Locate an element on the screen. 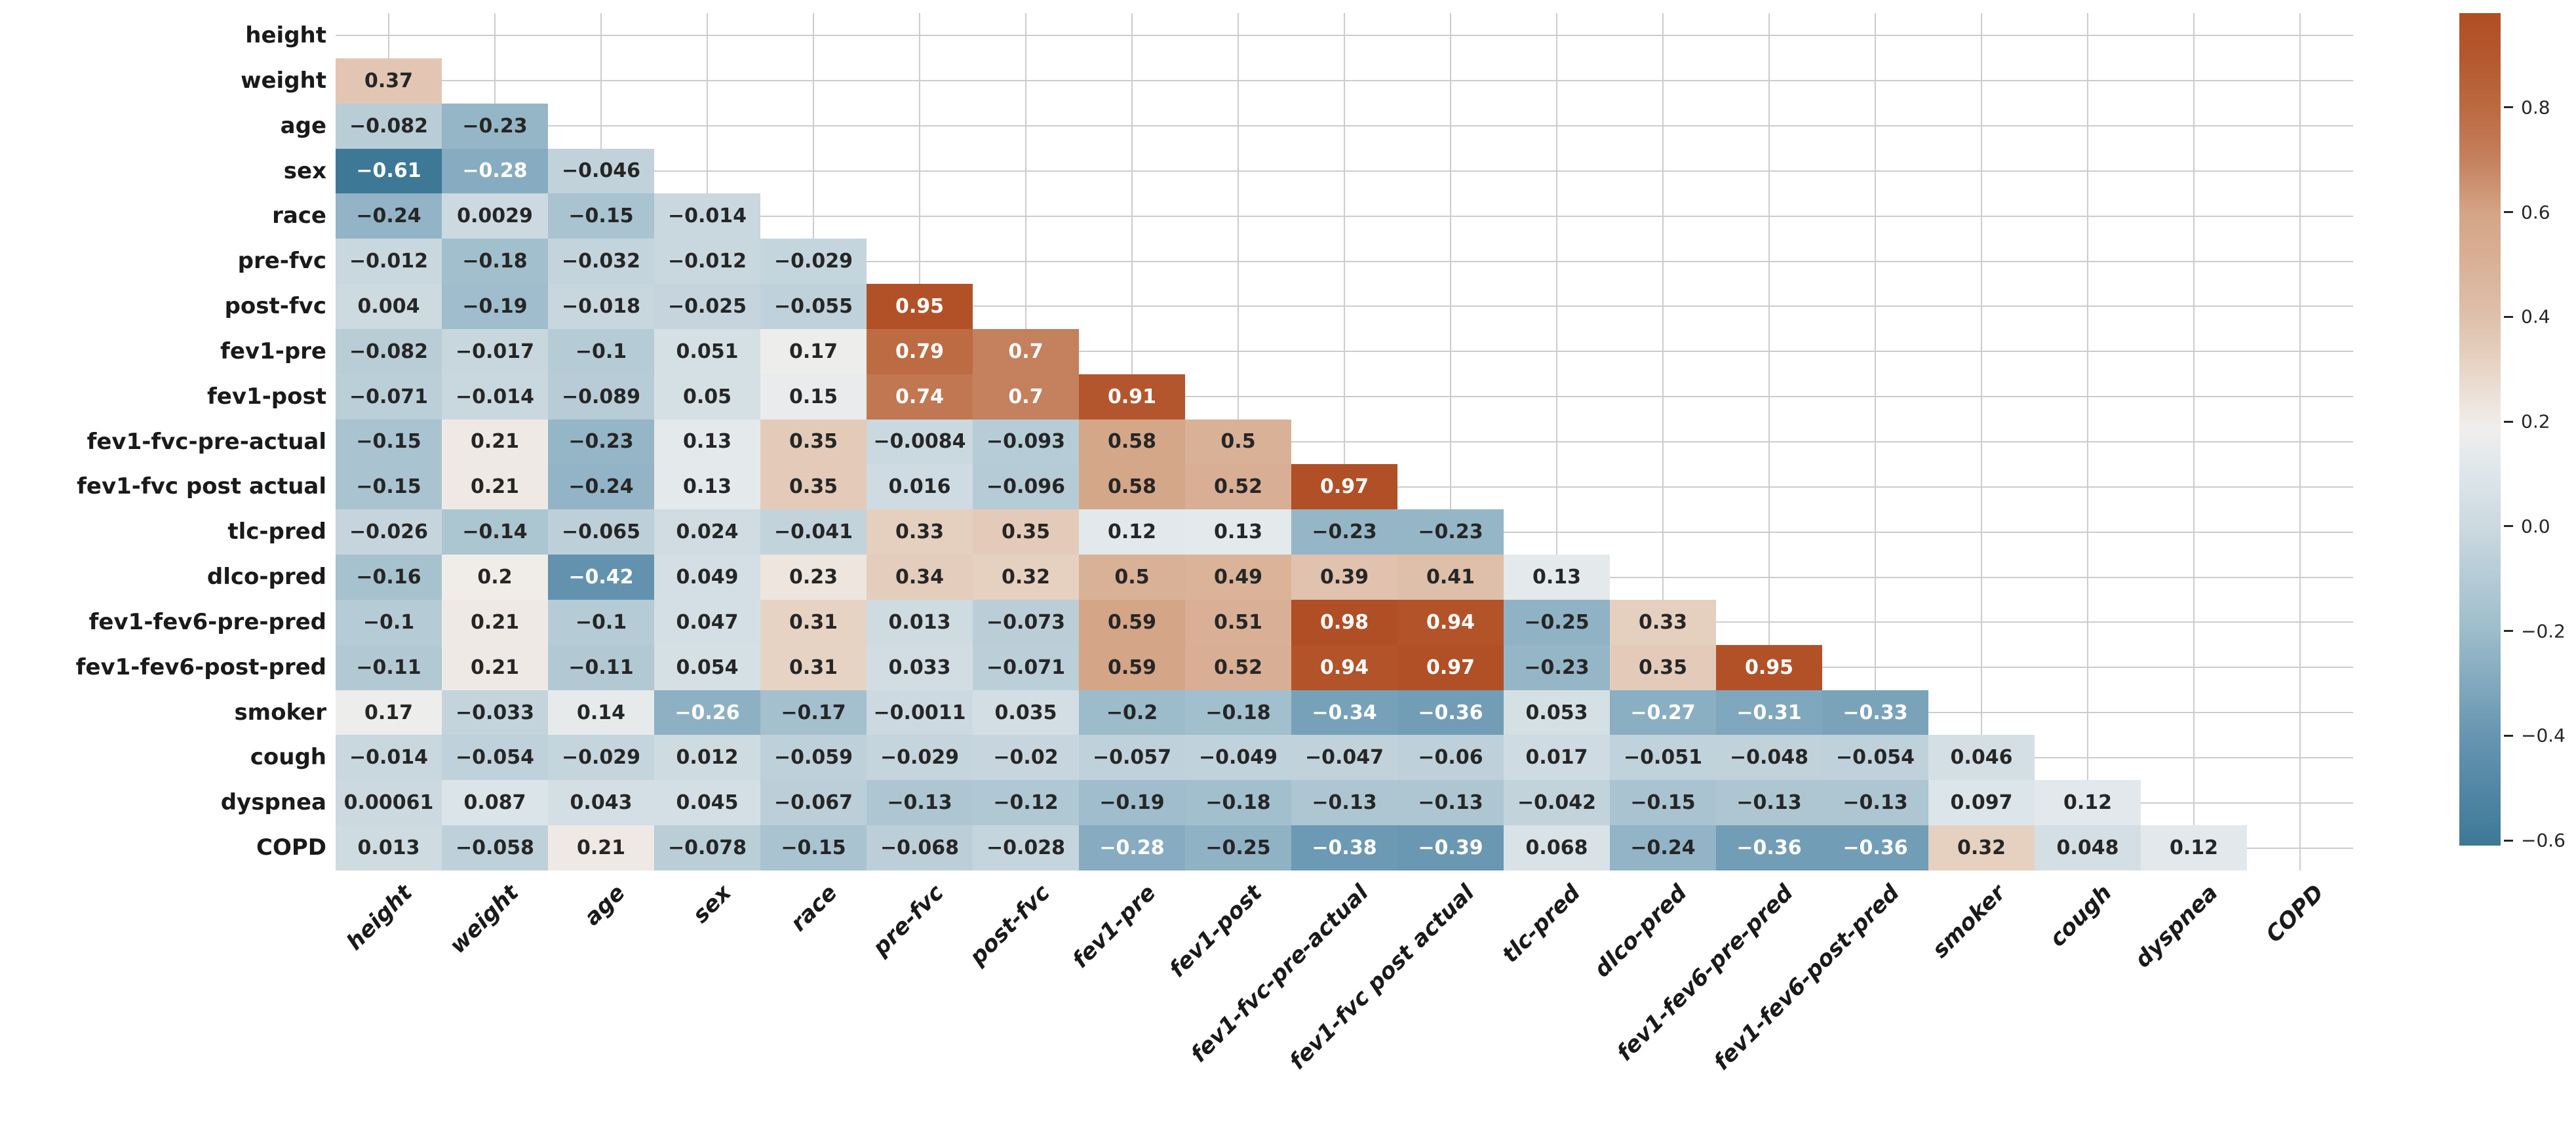 This screenshot has width=2576, height=1134. heatmap-cell-fev1-fev6-post-pred-x-fev1-post: 0.52 is located at coordinates (1238, 667).